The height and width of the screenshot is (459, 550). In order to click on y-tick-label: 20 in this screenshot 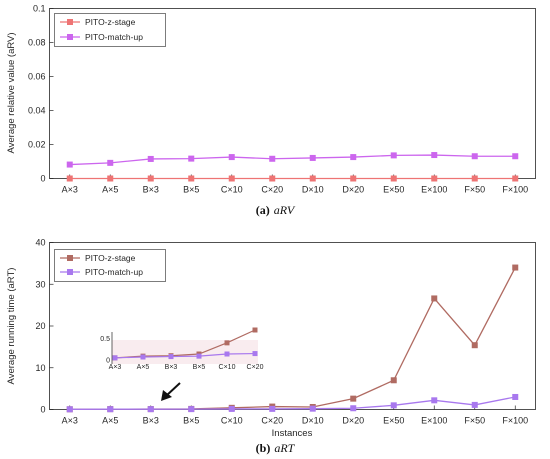, I will do `click(40, 326)`.